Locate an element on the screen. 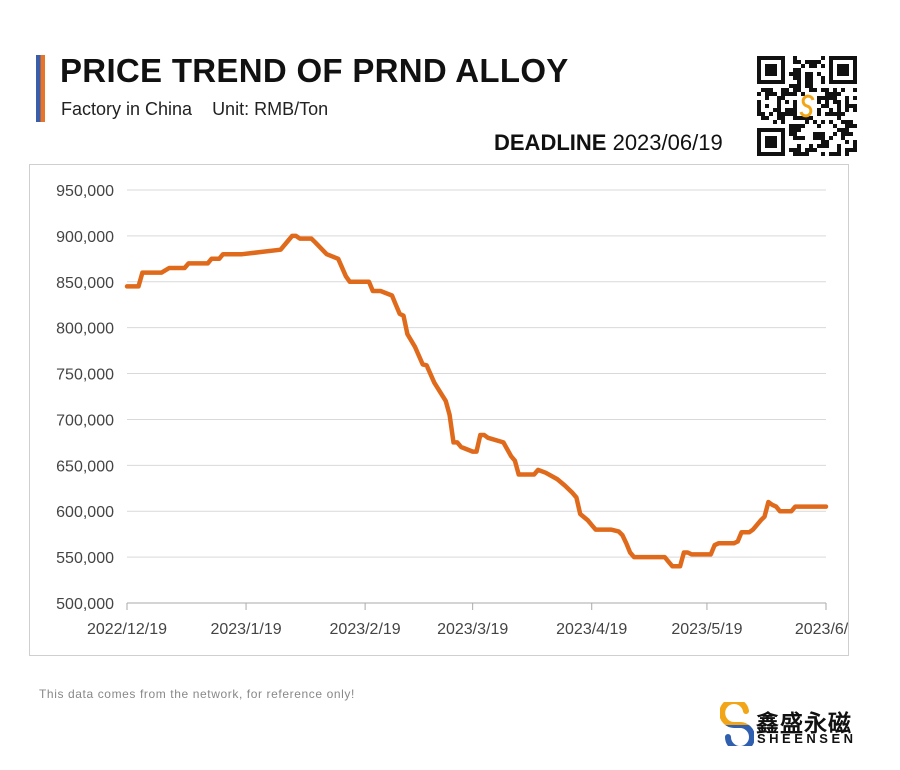  x-tick-label: 2023/1/19 is located at coordinates (245, 629).